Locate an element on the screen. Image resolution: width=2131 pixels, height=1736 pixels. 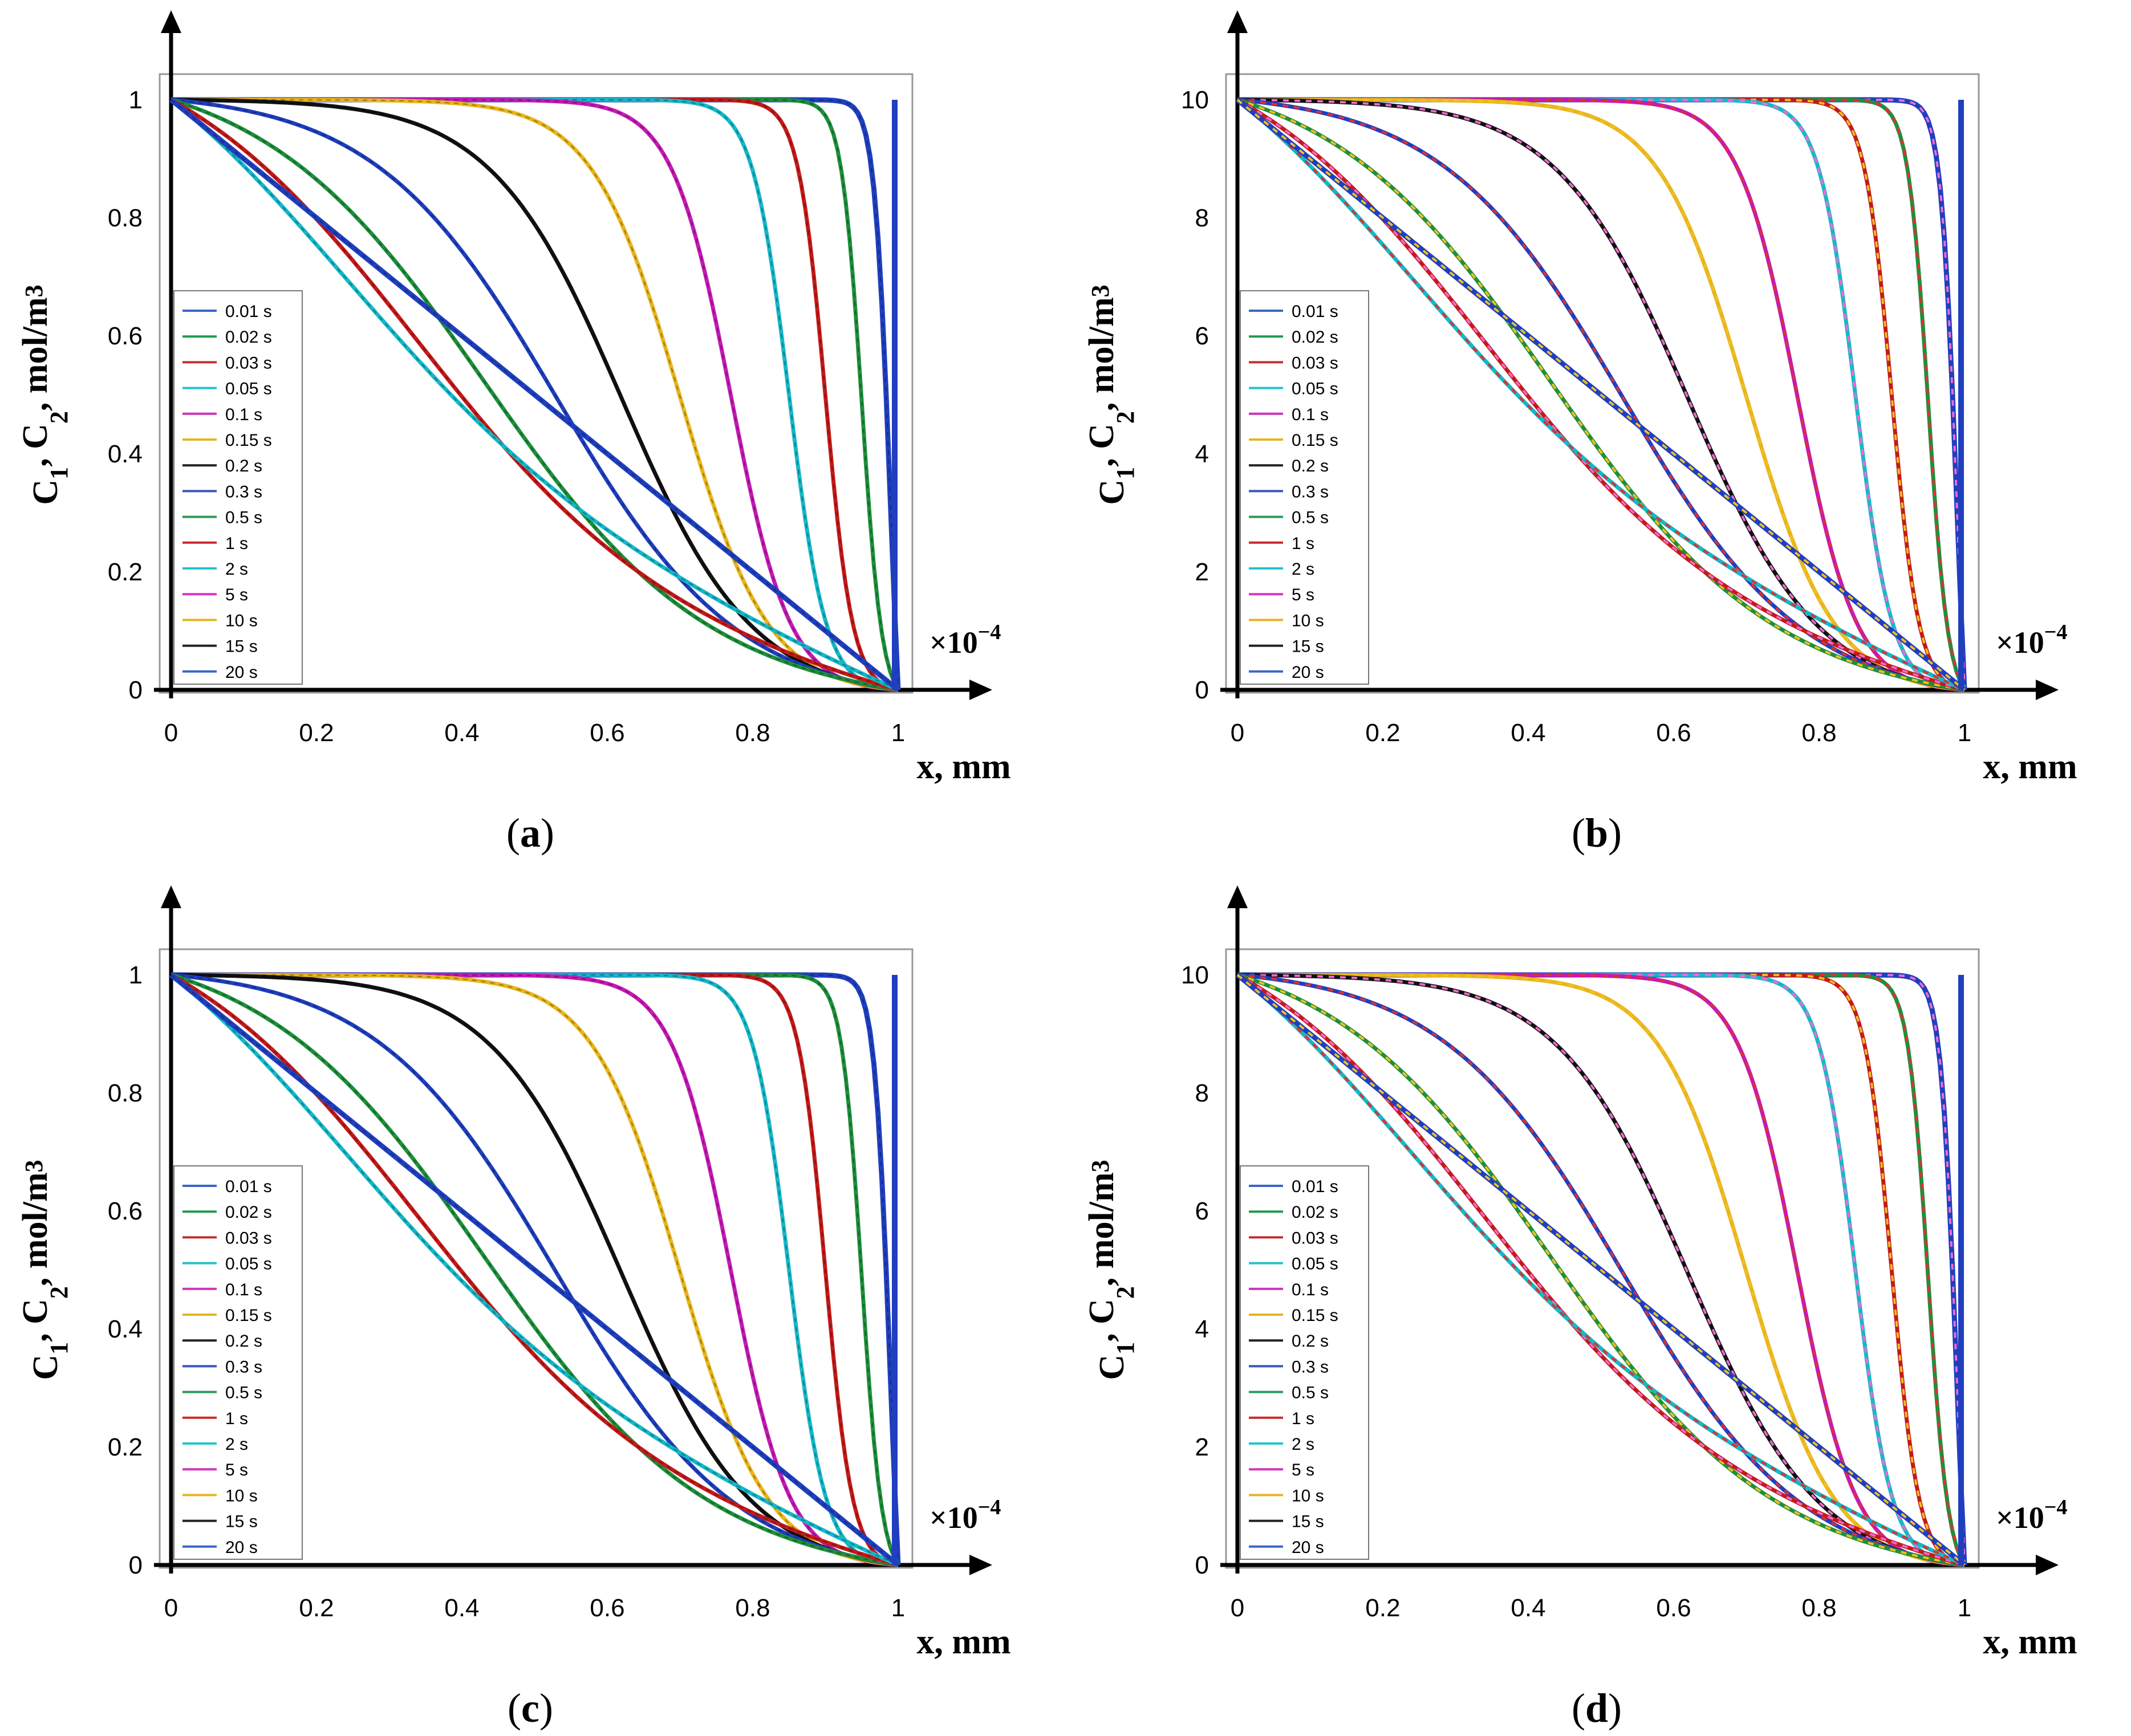
curve-2s is located at coordinates (534, 395).